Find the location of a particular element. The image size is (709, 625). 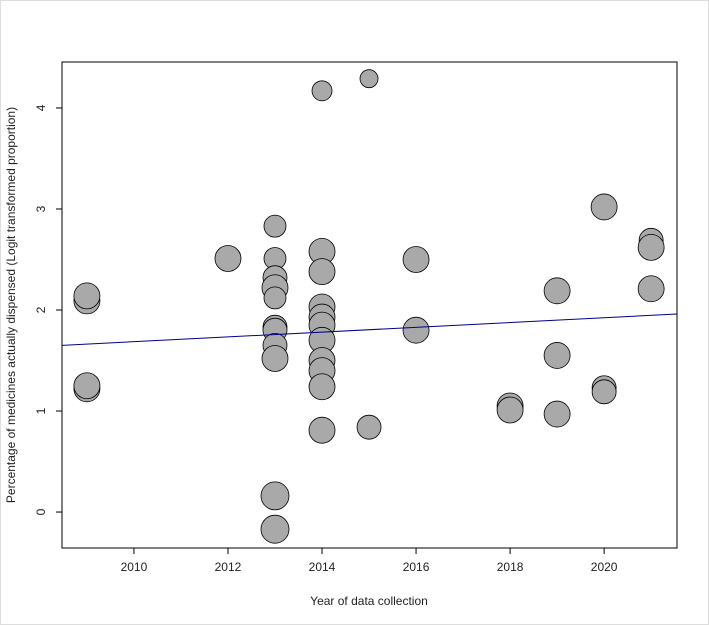

y-tick-label: 1 is located at coordinates (41, 410).